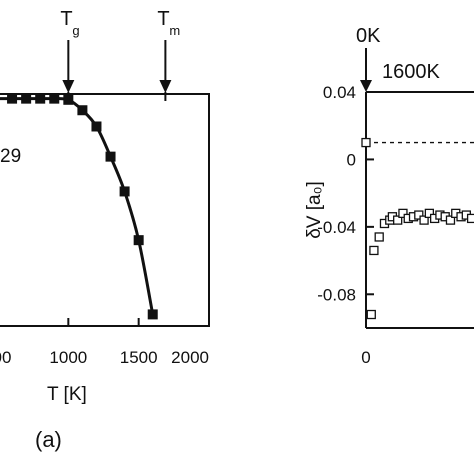 The width and height of the screenshot is (474, 474). What do you see at coordinates (139, 357) in the screenshot?
I see `left-x-tick-label: 1500` at bounding box center [139, 357].